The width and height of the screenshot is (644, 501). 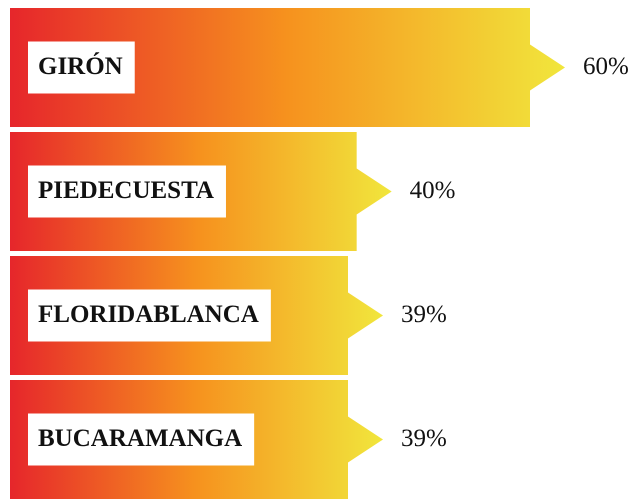 I want to click on category-label: PIEDECUESTA, so click(x=126, y=190).